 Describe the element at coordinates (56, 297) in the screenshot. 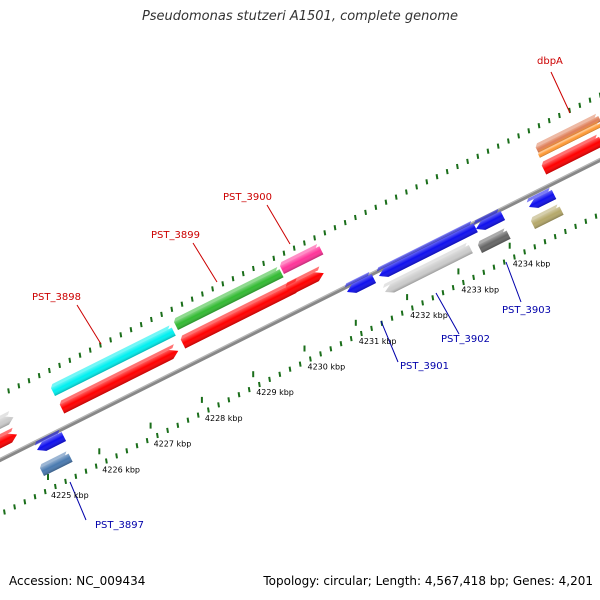

I see `gene-label-pst-3898: PST_3898` at that location.